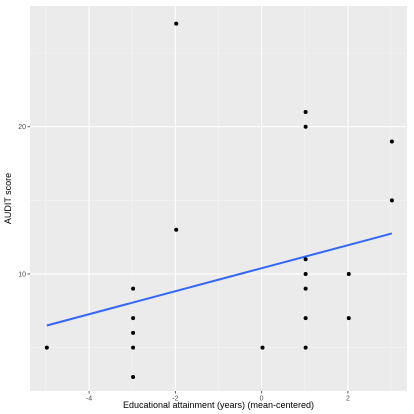  Describe the element at coordinates (8, 198) in the screenshot. I see `y-axis-title: AUDIT score` at that location.